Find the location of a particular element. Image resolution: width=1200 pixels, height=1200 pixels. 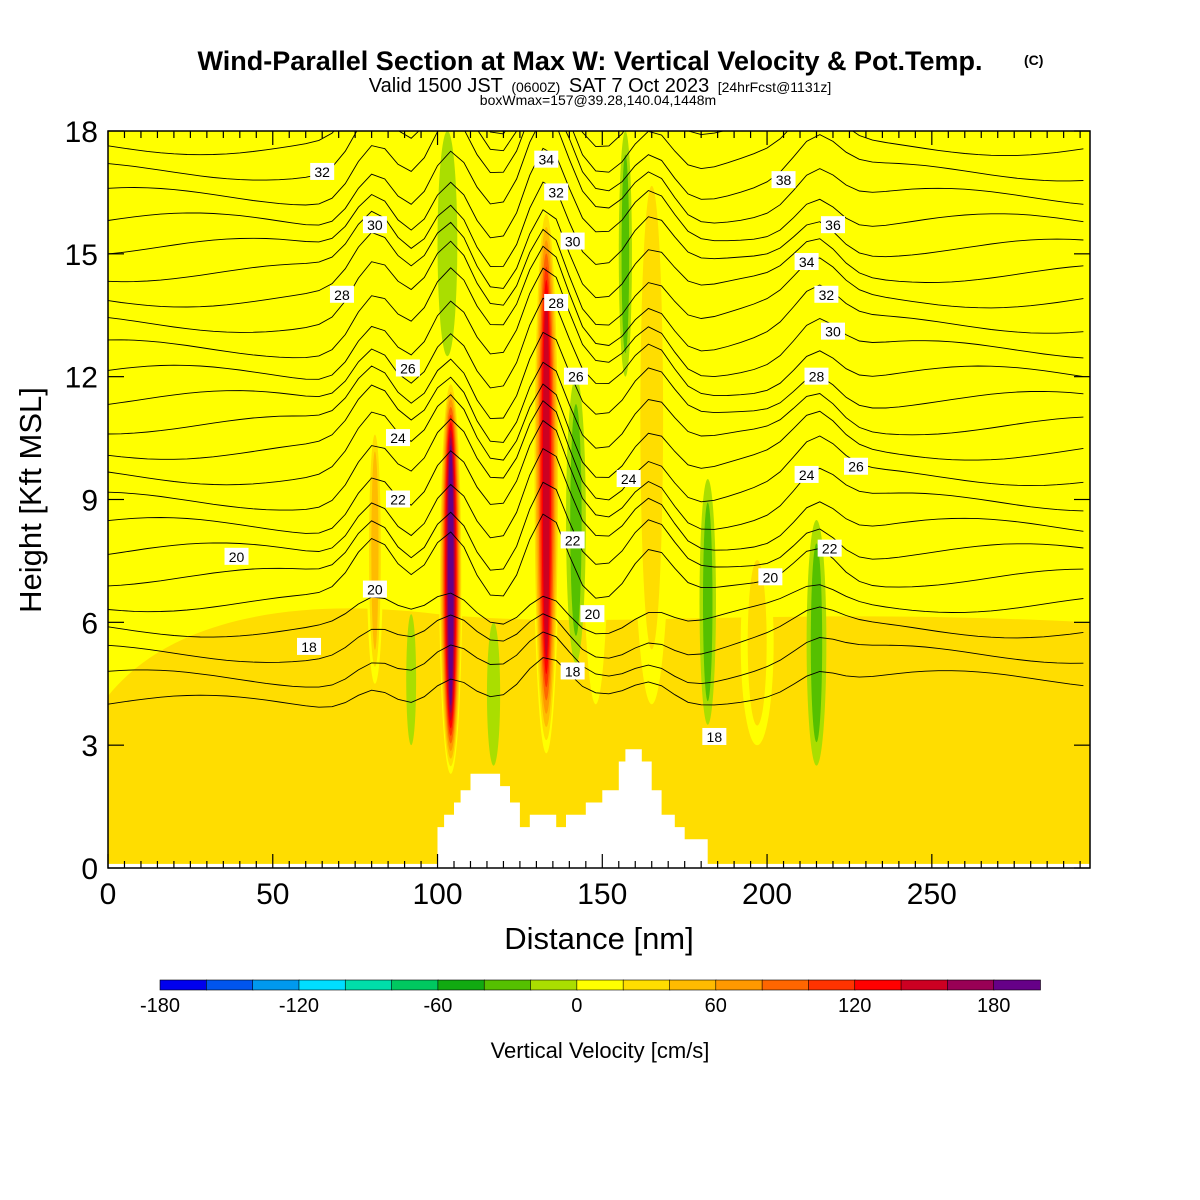

y-tick-labels: 0 3 6 9 12 15 18 is located at coordinates (81, 501).